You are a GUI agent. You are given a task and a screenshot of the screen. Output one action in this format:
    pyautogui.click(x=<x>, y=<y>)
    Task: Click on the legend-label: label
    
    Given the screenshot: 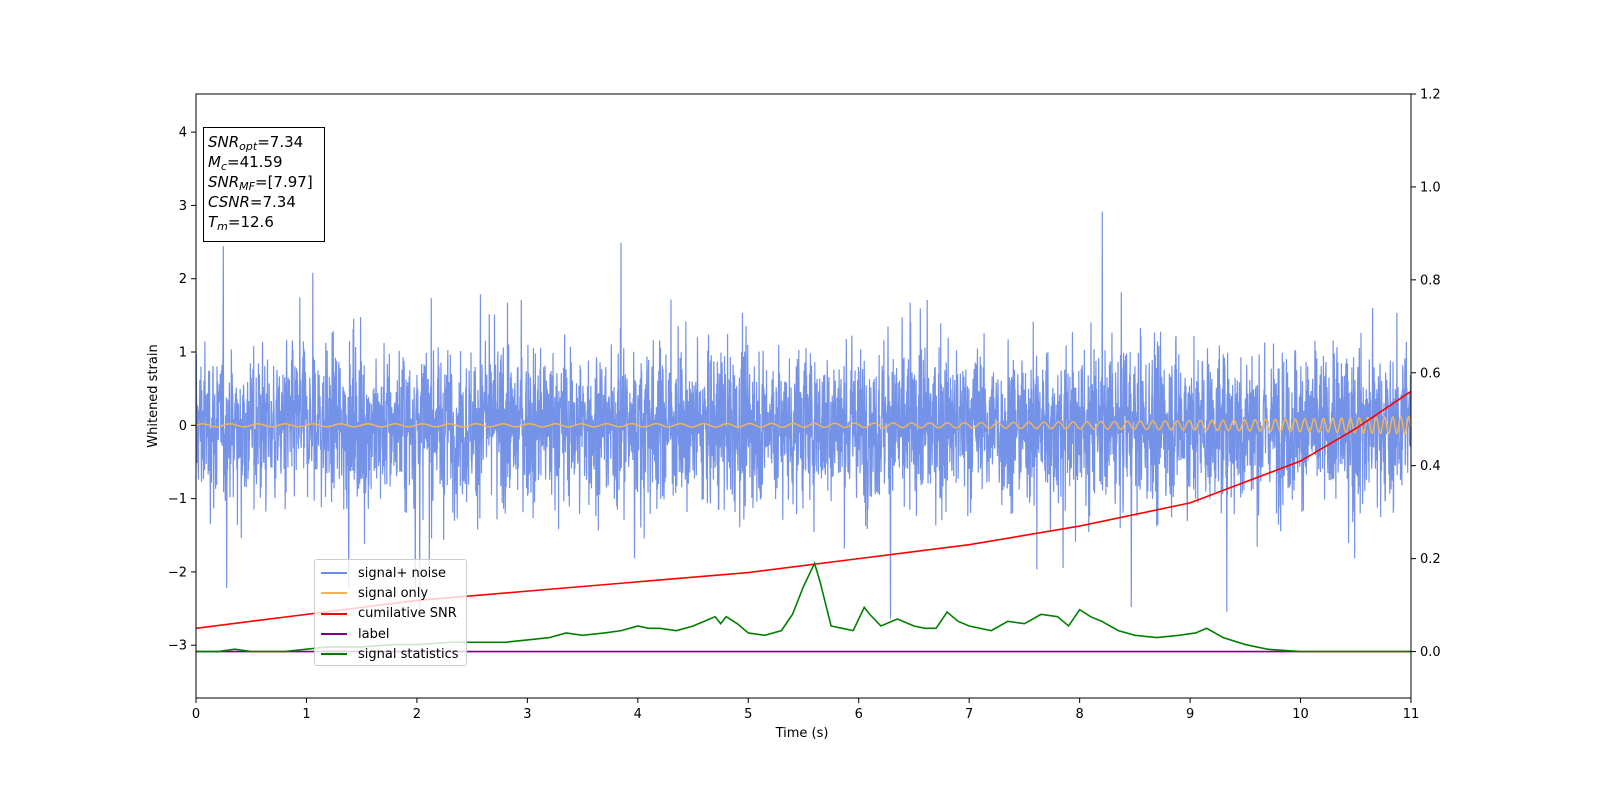 What is the action you would take?
    pyautogui.click(x=374, y=634)
    